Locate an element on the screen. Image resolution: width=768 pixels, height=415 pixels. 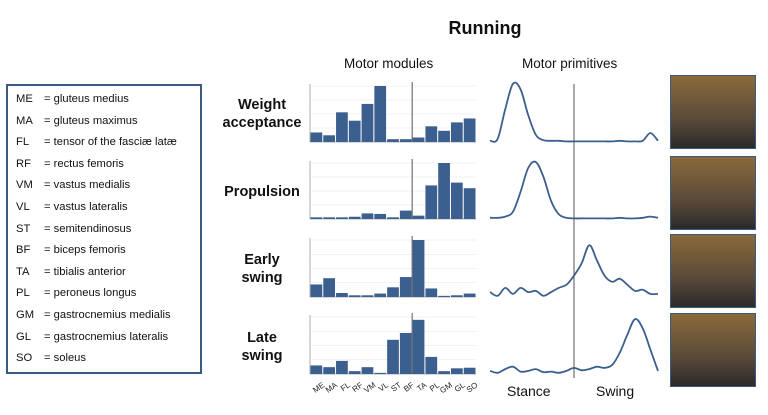
figure-title: Running is located at coordinates (485, 28).